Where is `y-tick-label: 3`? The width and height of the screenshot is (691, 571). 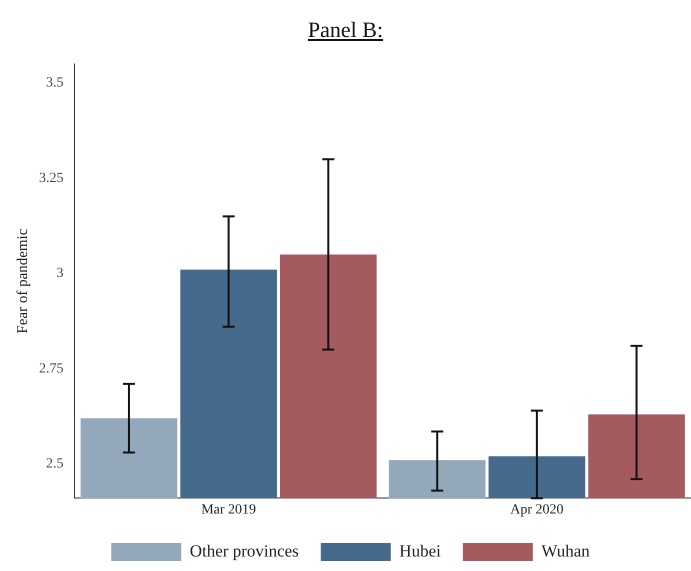 y-tick-label: 3 is located at coordinates (60, 274).